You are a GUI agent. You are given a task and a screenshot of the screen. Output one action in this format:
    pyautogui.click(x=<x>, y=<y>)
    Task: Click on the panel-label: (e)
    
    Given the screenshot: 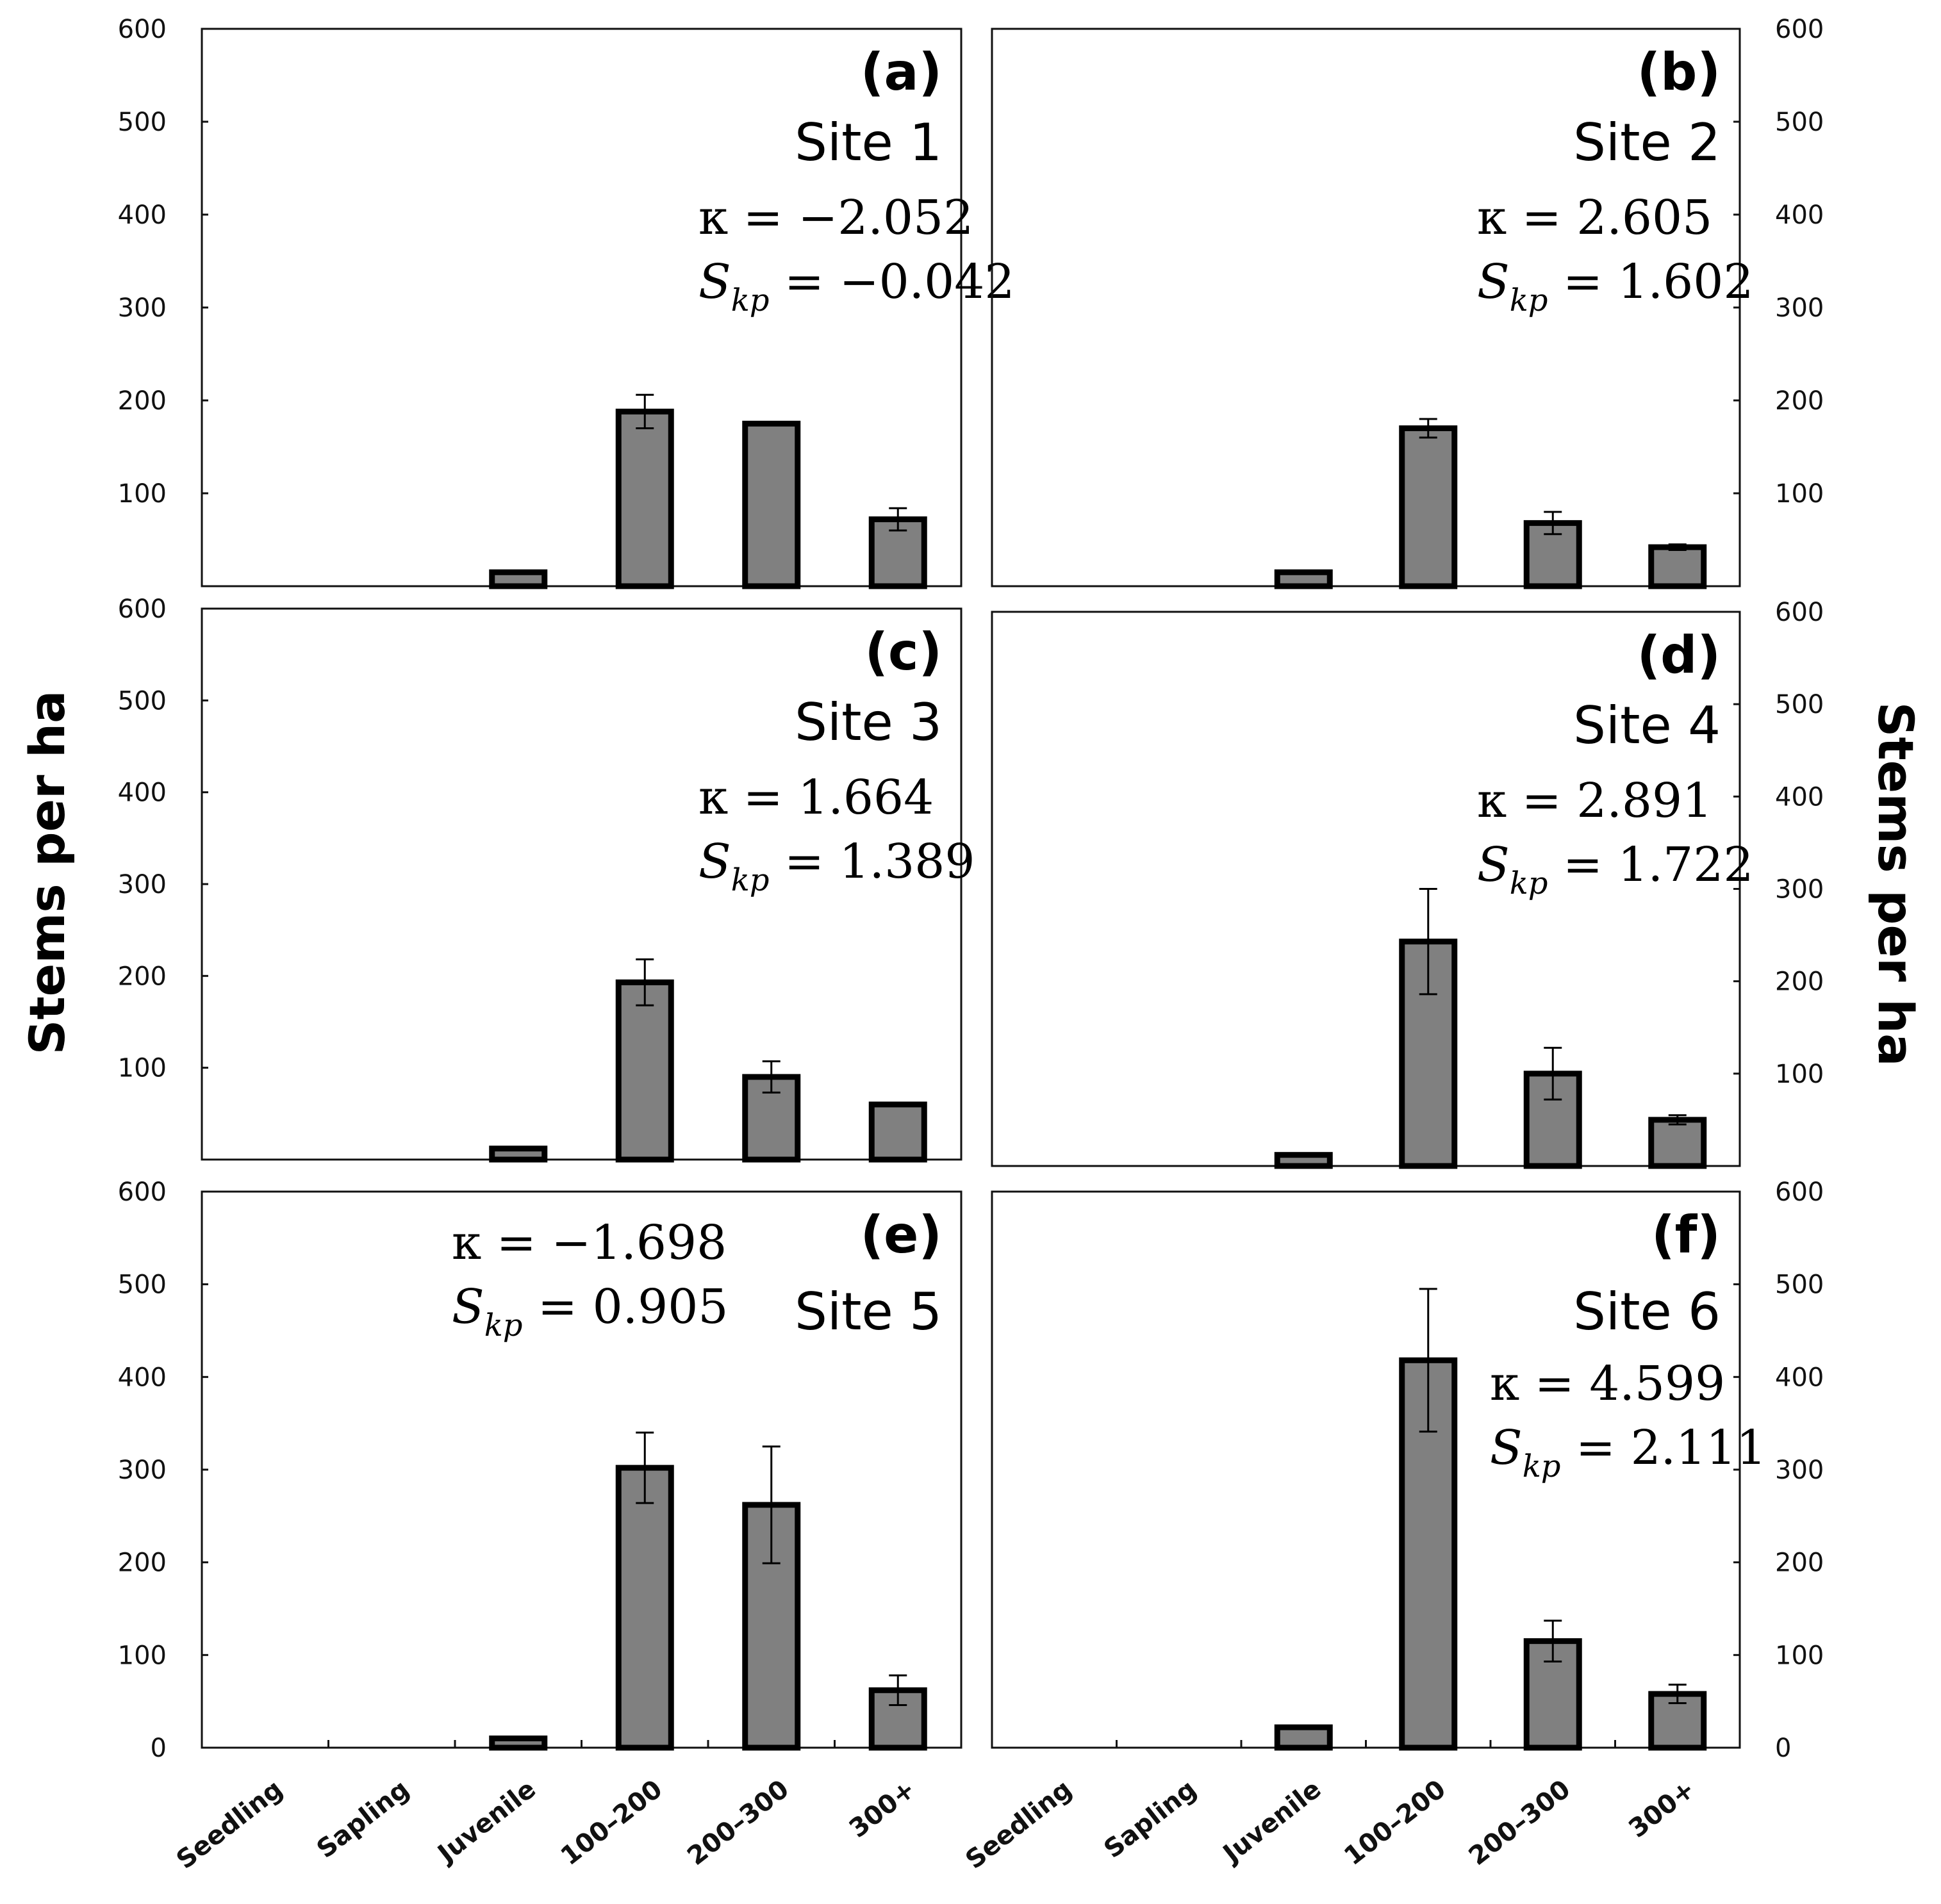 What is the action you would take?
    pyautogui.click(x=902, y=1235)
    